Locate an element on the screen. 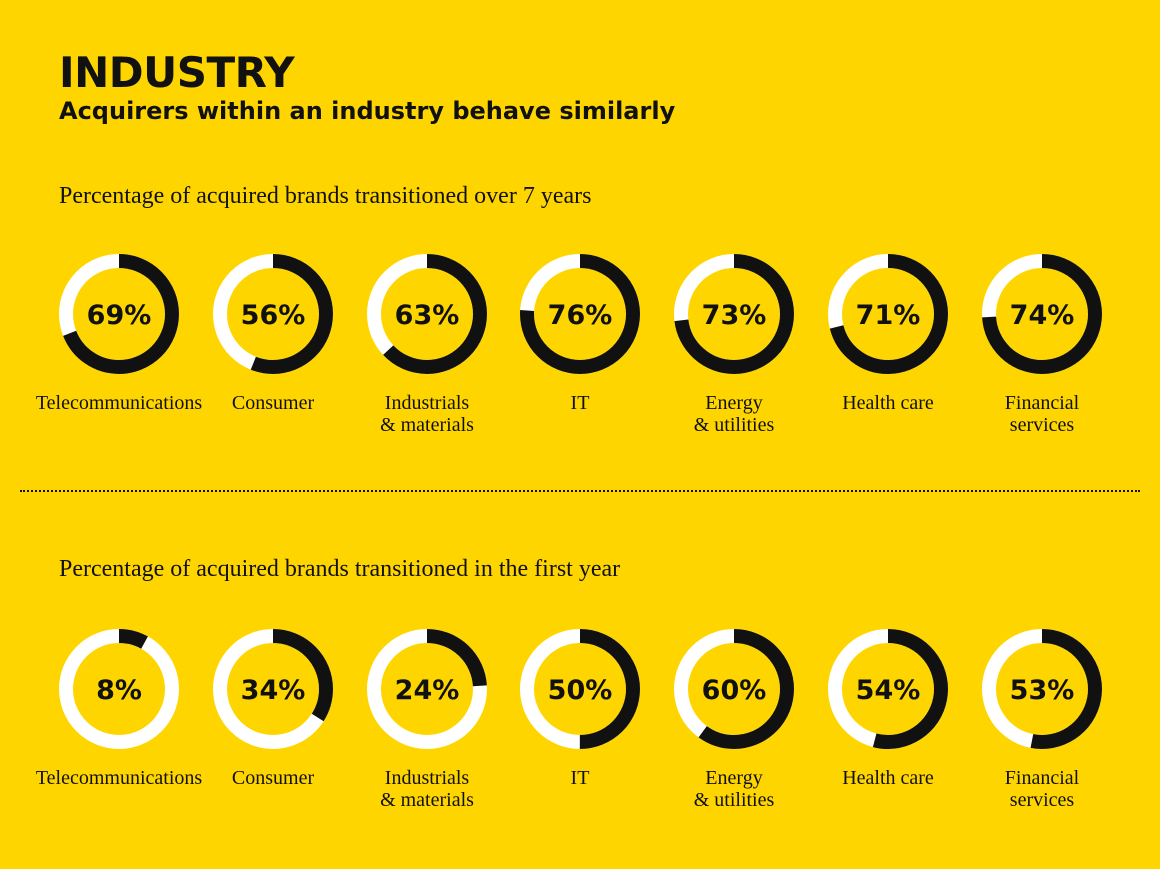 This screenshot has width=1160, height=869. section-divider is located at coordinates (580, 491).